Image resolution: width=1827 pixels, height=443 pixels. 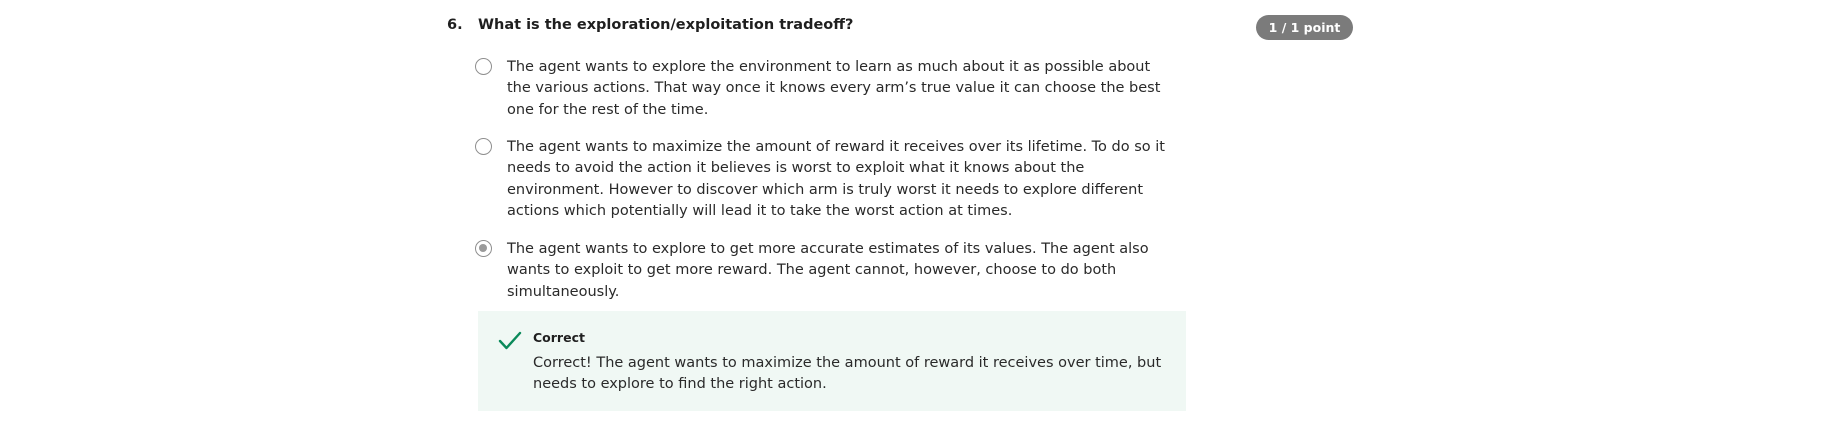 I want to click on feedback-title: Correct, so click(x=559, y=337).